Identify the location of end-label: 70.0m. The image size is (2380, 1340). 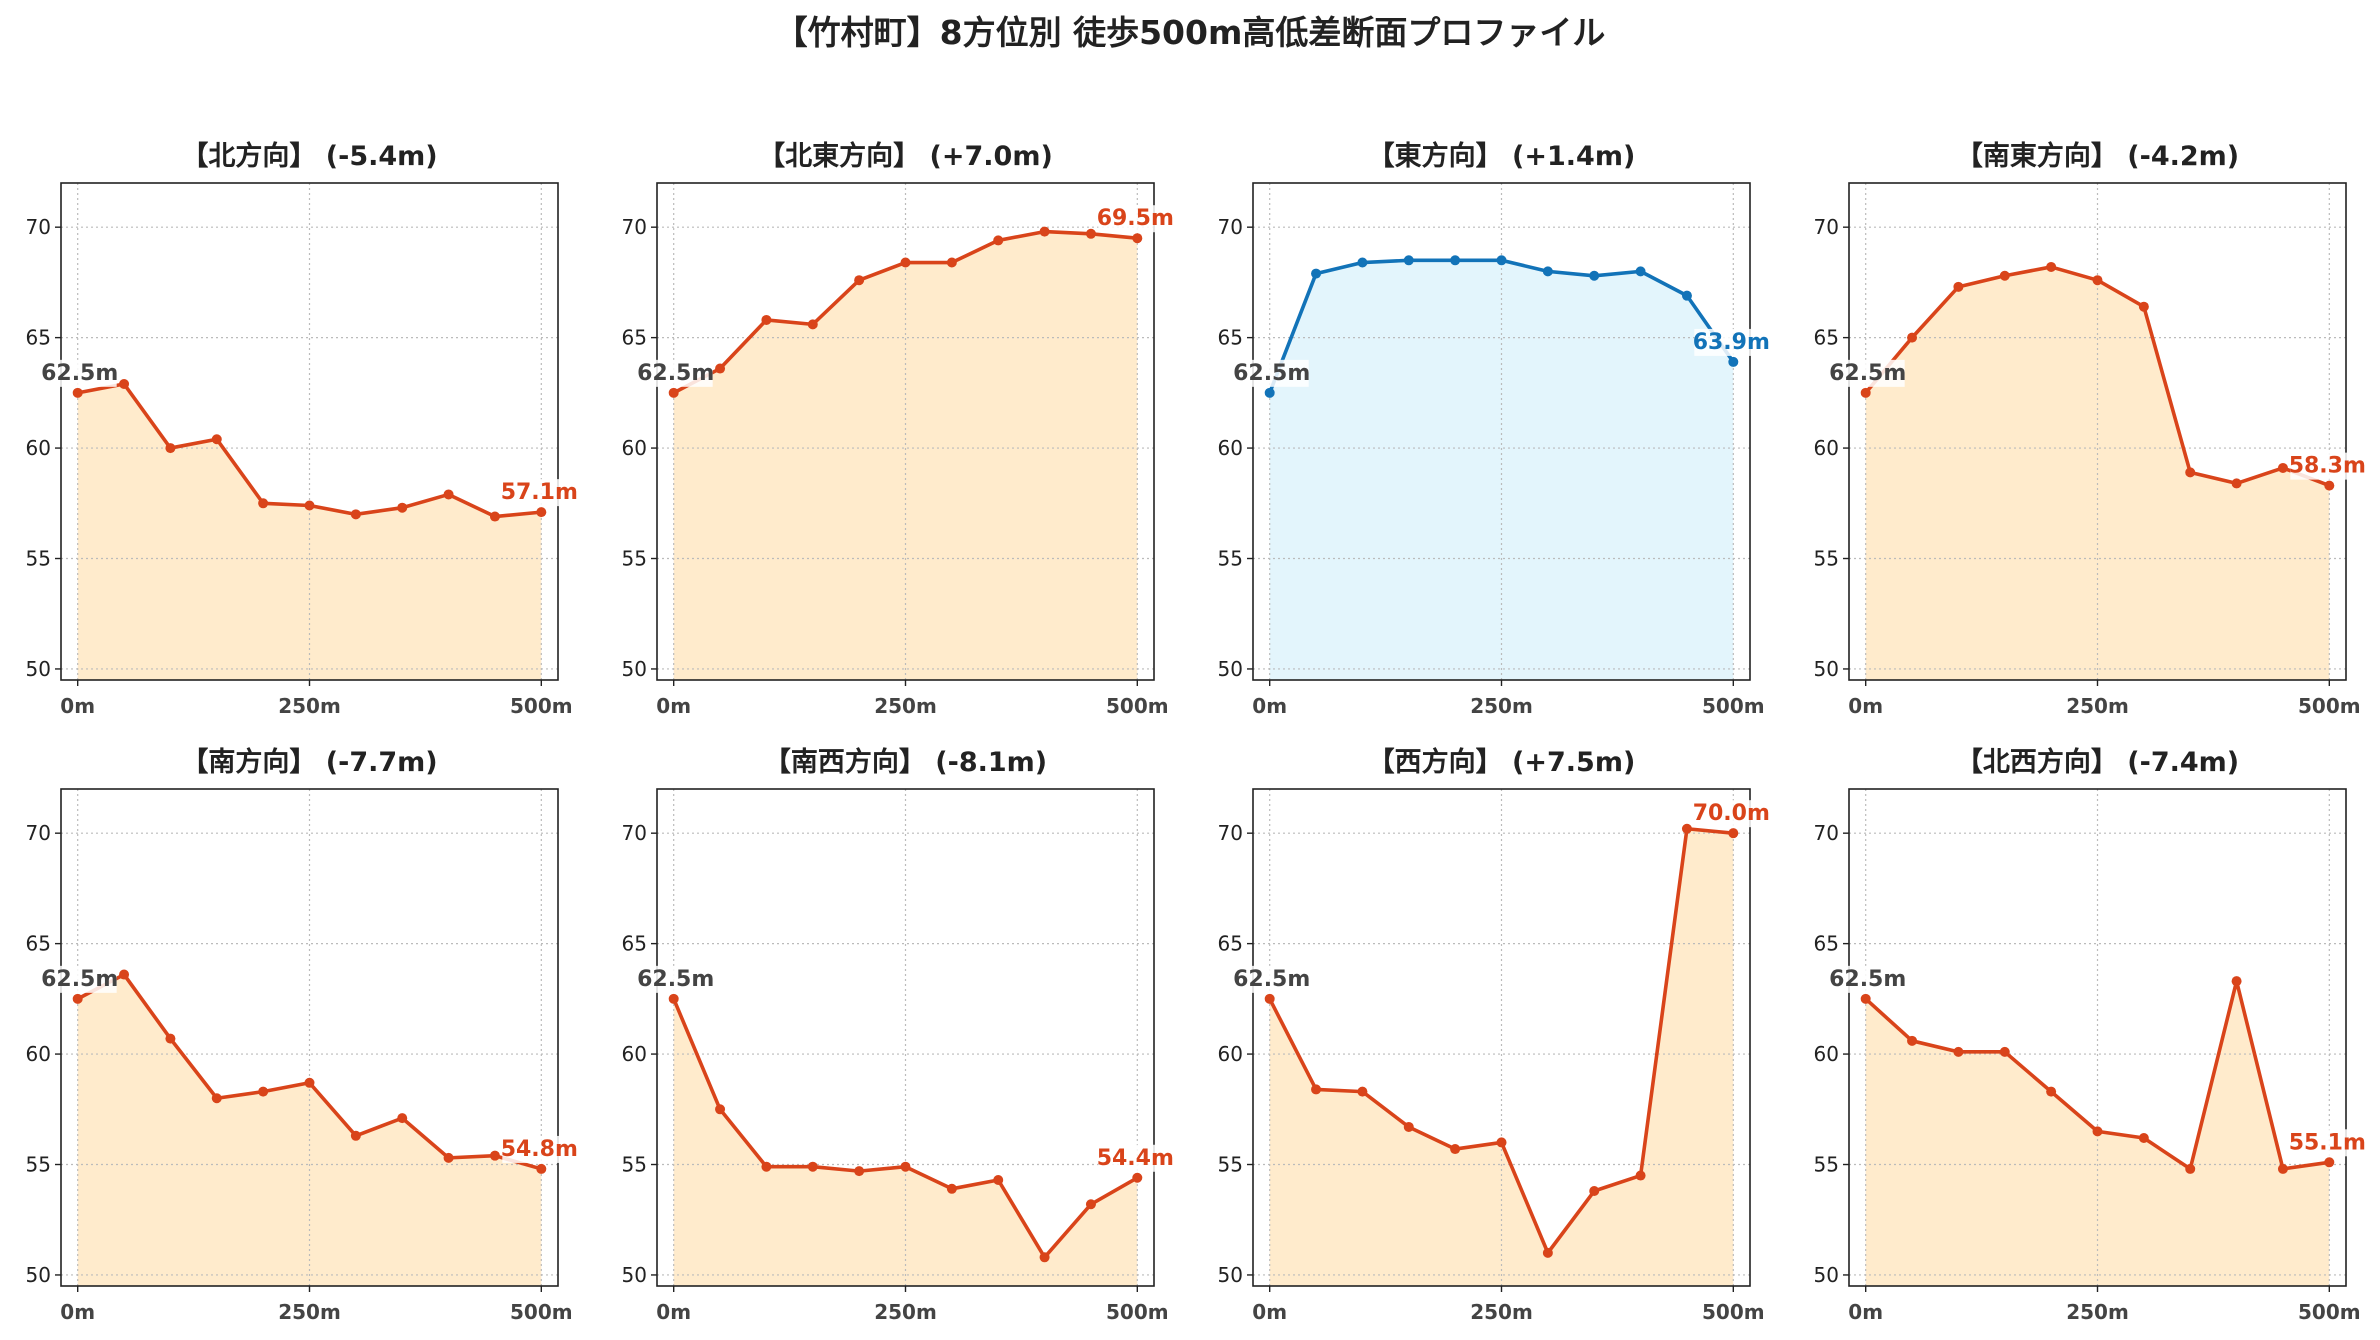
(1731, 813).